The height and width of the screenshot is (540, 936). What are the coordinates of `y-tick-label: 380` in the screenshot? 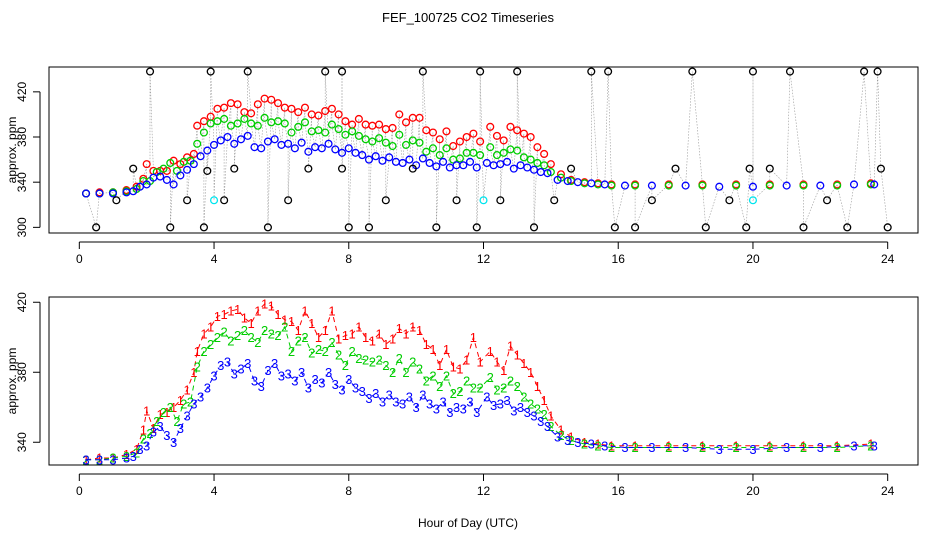 It's located at (22, 137).